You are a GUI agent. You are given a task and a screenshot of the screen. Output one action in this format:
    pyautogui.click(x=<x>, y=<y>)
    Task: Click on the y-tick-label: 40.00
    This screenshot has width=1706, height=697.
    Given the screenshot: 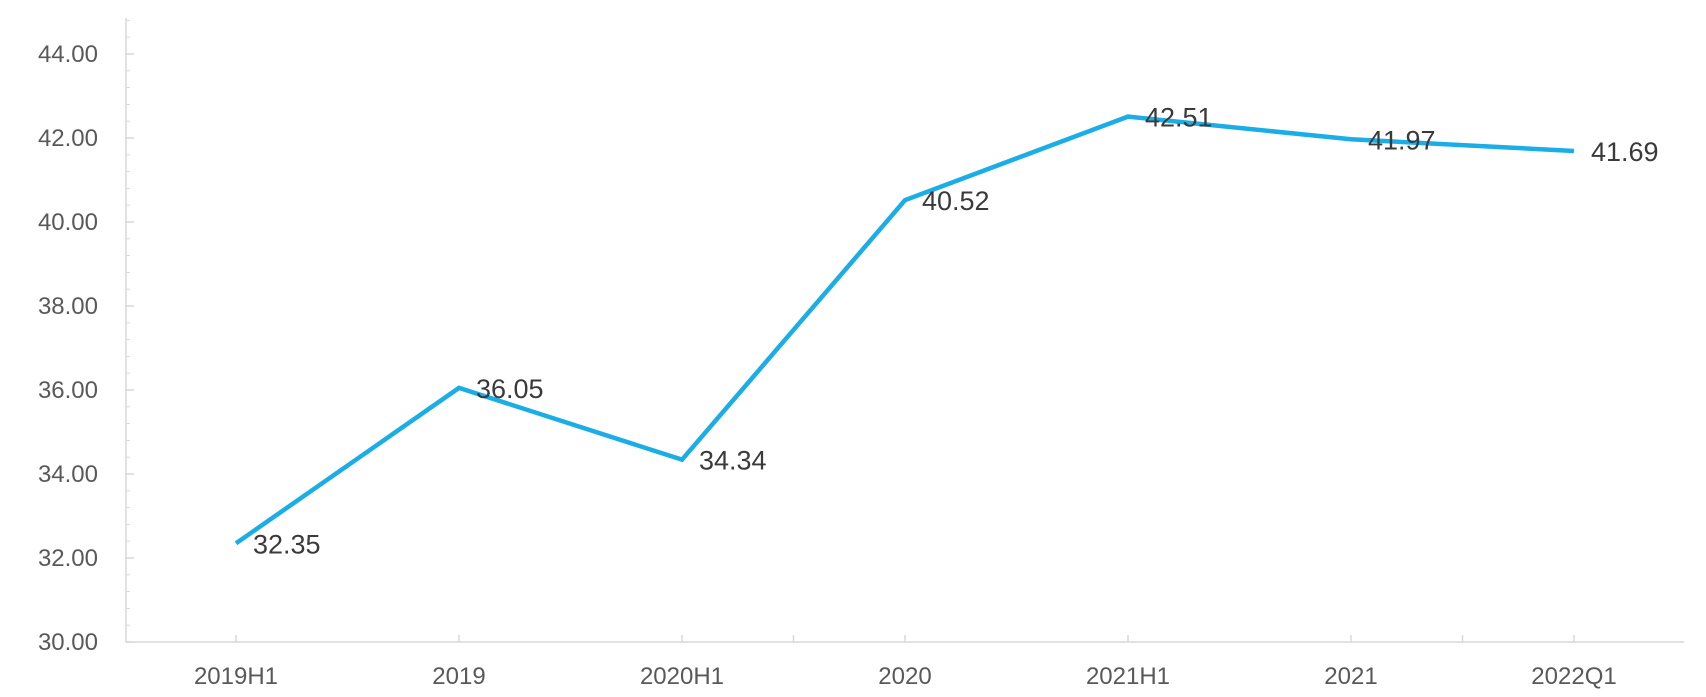 What is the action you would take?
    pyautogui.click(x=68, y=222)
    